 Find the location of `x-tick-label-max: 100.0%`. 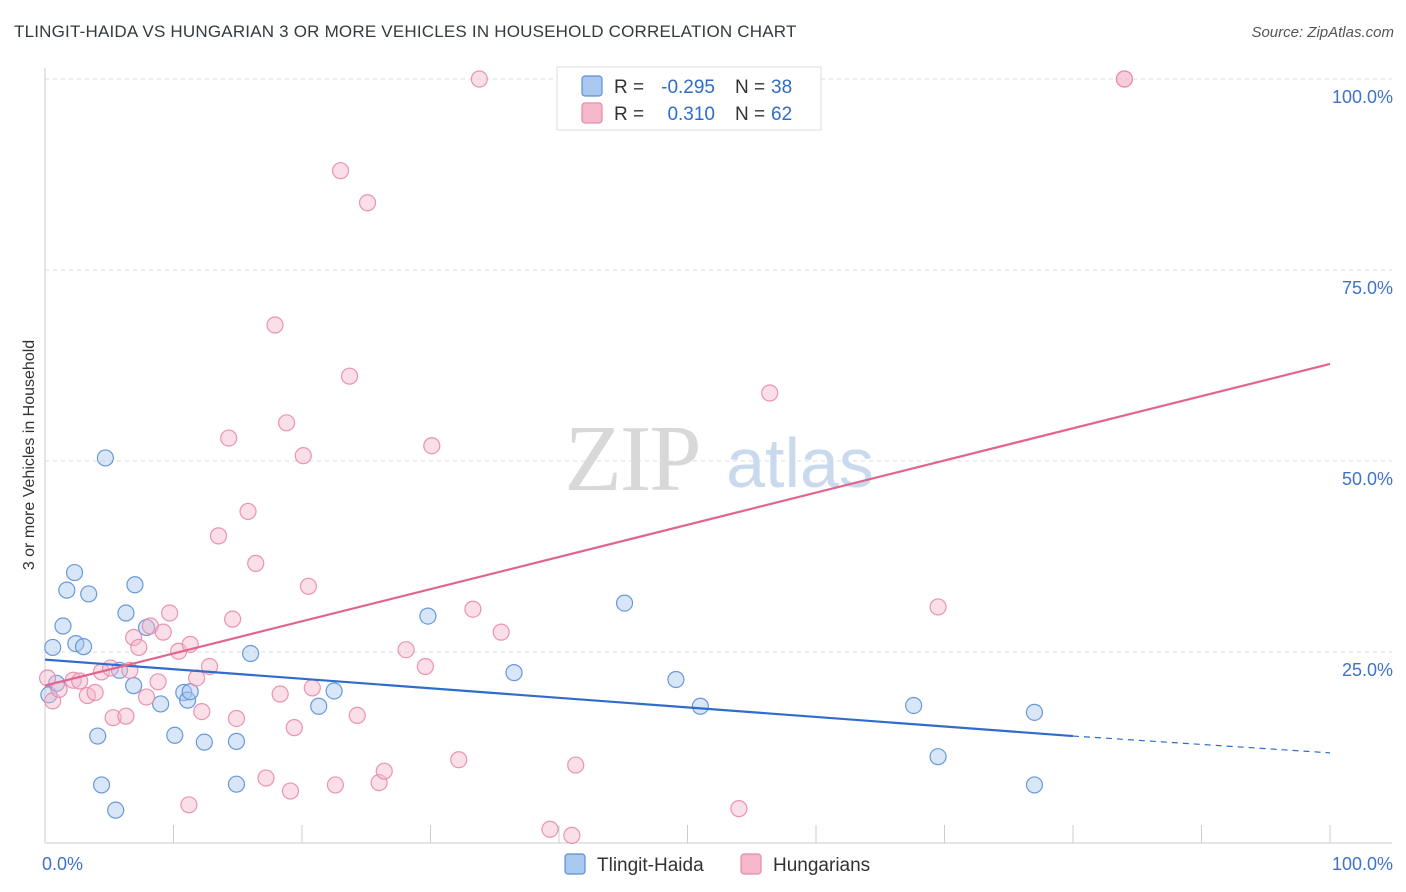

x-tick-label-max: 100.0% is located at coordinates (1362, 864).